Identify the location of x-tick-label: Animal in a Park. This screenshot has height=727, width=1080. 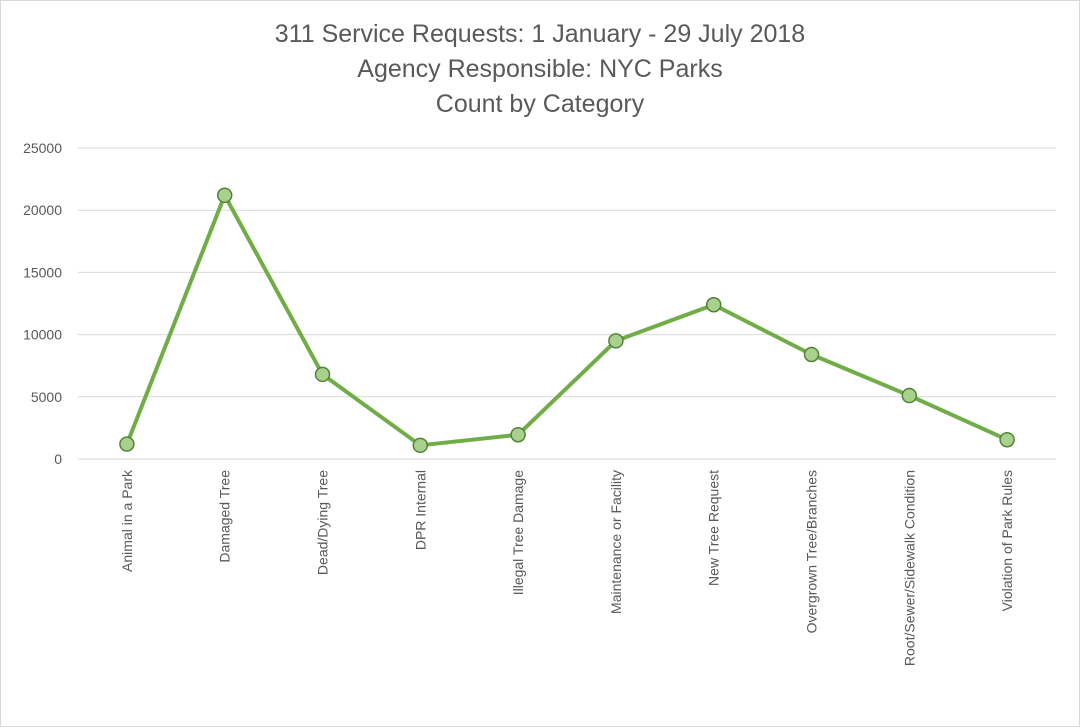
(127, 520).